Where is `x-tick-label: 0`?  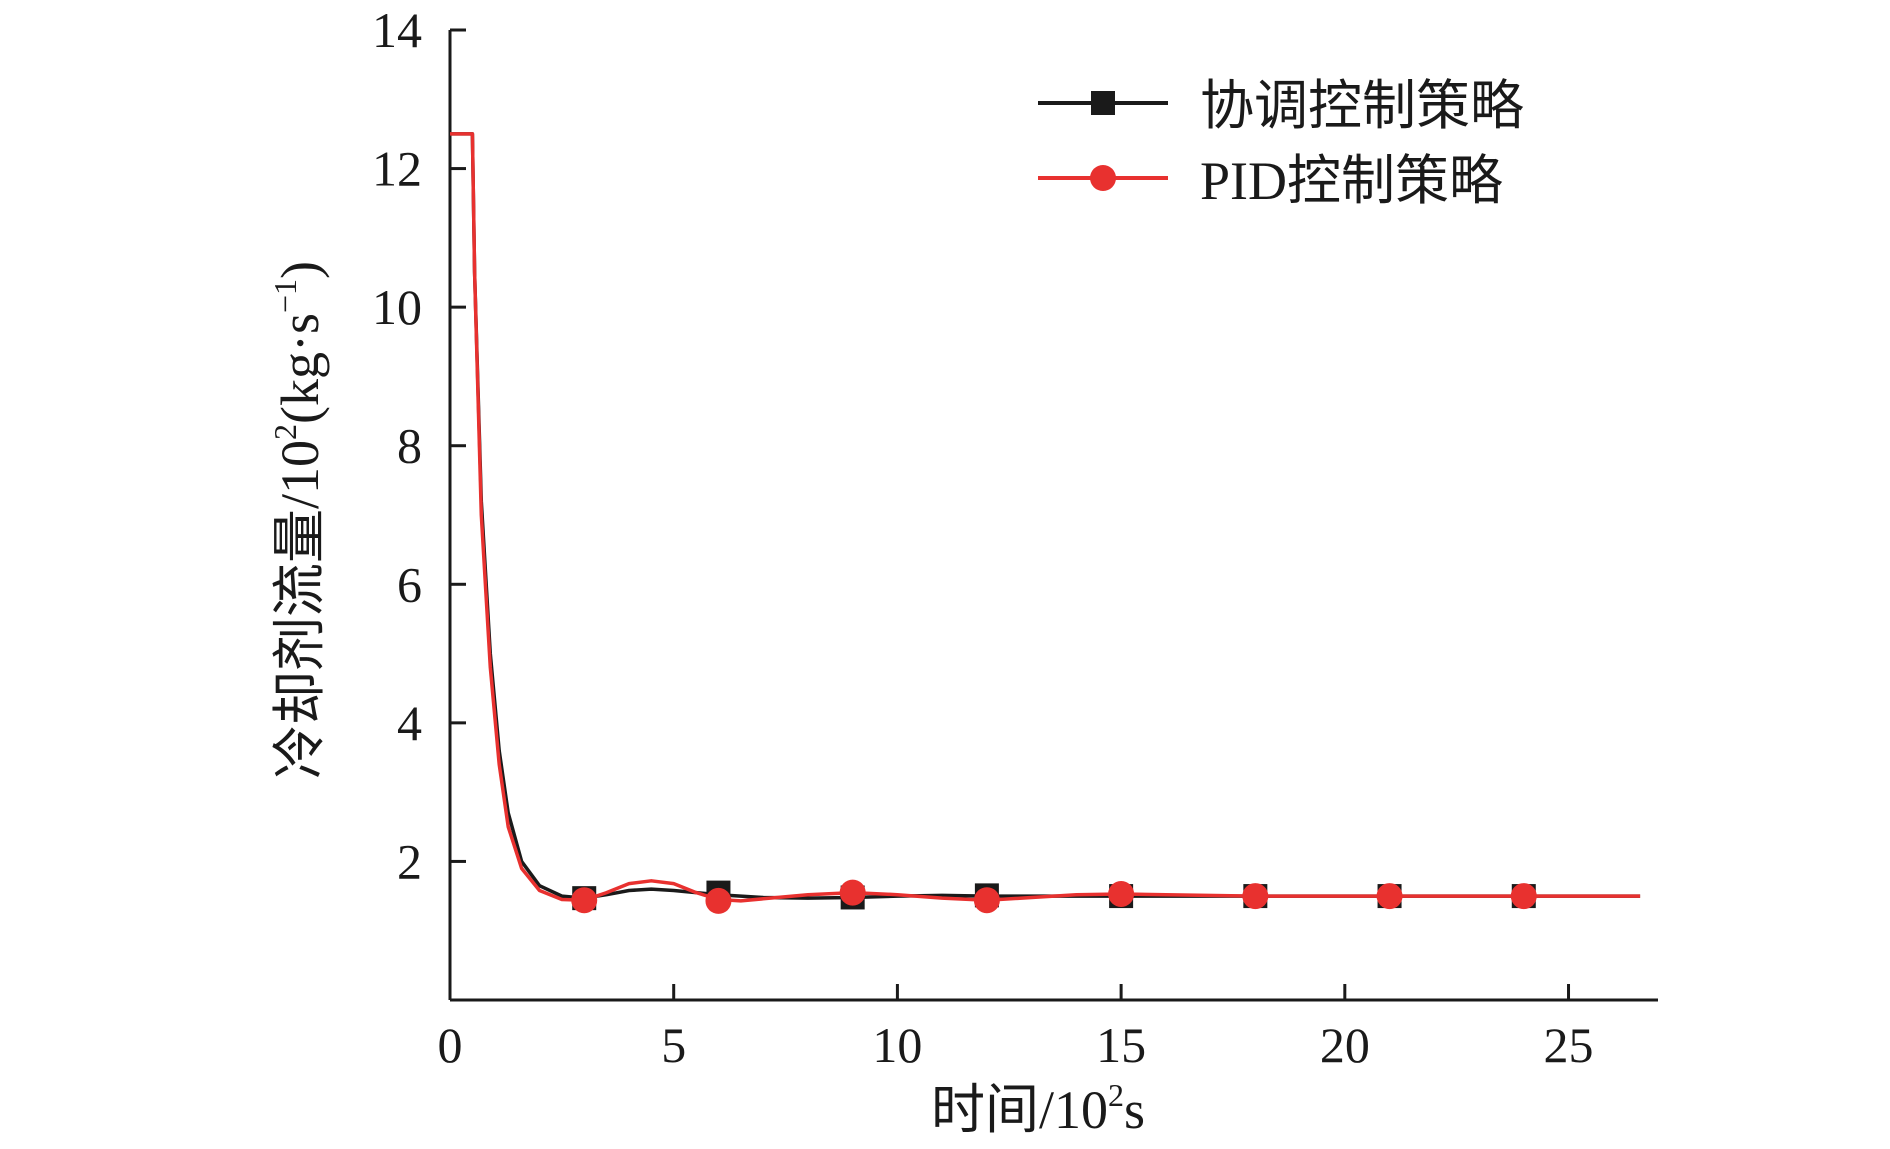 x-tick-label: 0 is located at coordinates (450, 1045).